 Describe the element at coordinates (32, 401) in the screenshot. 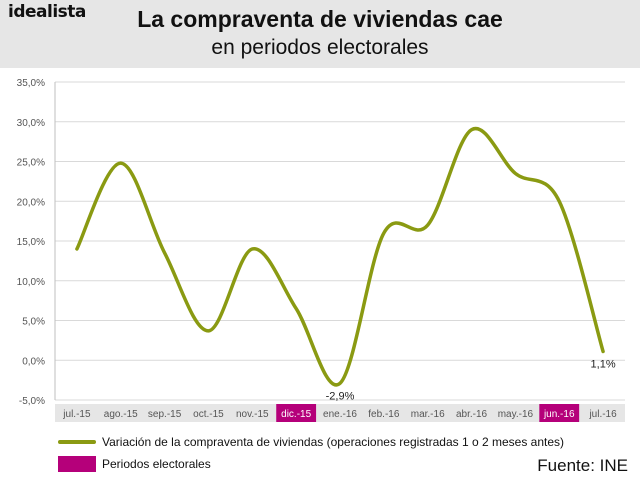

I see `y-tick-label: -5,0%` at that location.